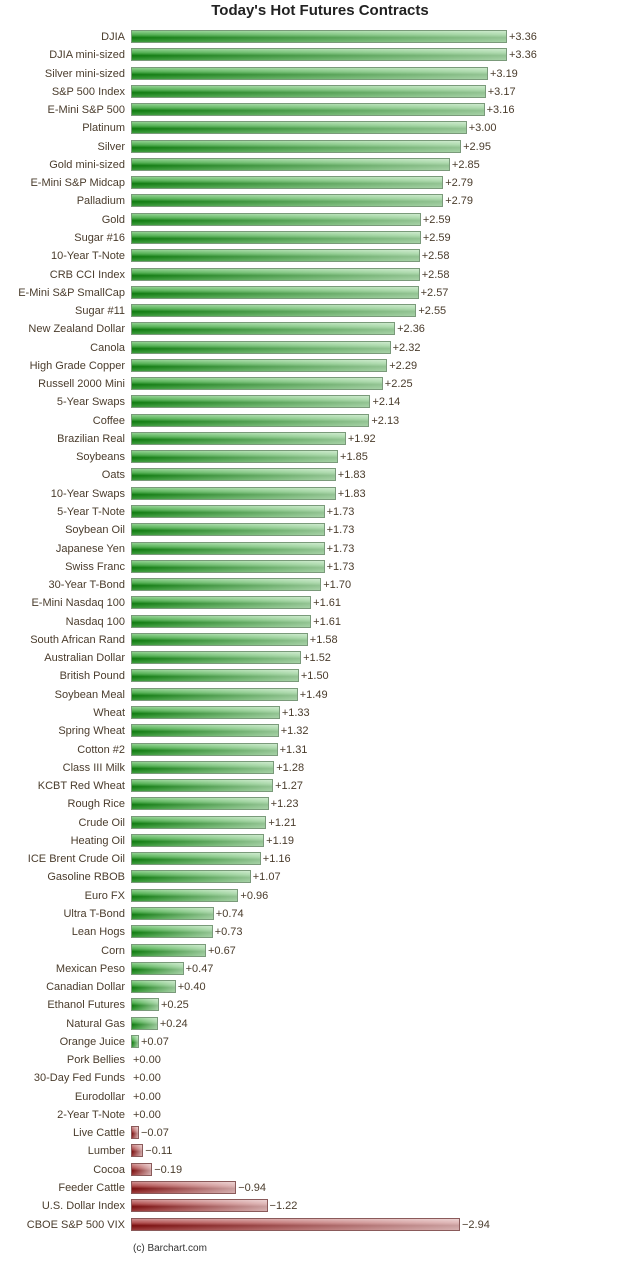 The height and width of the screenshot is (1261, 640). I want to click on category-label: Silver mini-sized, so click(84, 73).